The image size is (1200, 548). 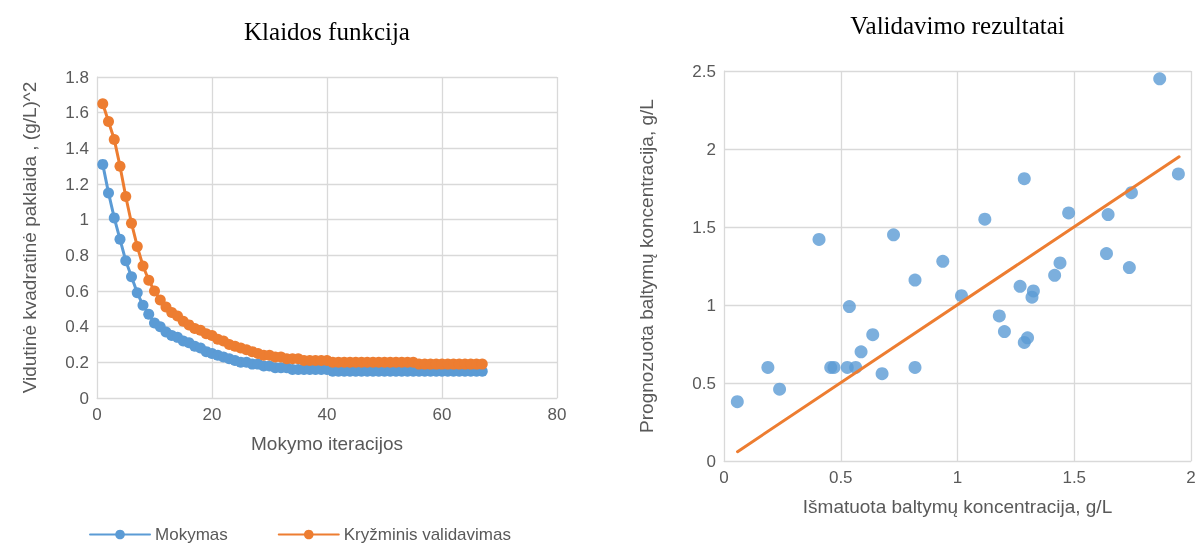 I want to click on y-axis-title: Prognozuota baltymų koncentracija, g/L, so click(x=646, y=266).